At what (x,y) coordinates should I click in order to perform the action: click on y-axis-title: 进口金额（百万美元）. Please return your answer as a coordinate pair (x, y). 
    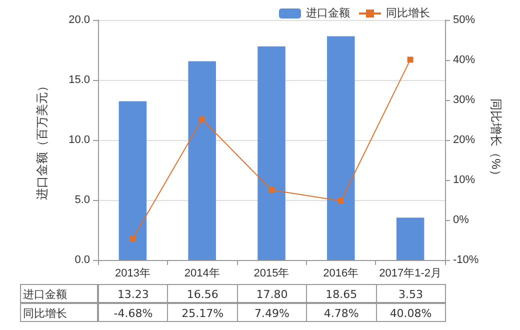
    Looking at the image, I should click on (42, 140).